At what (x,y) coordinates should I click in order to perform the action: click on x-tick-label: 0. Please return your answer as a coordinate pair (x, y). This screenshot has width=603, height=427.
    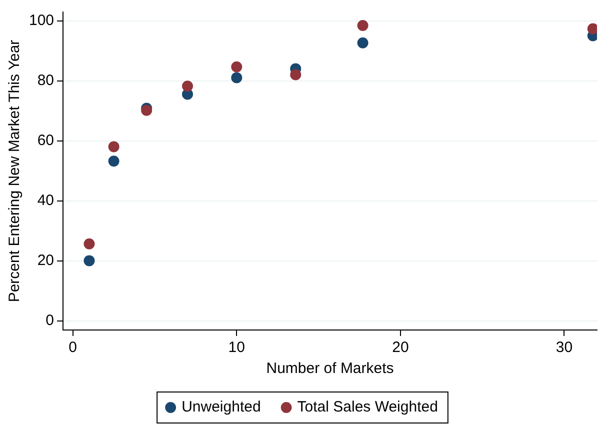
    Looking at the image, I should click on (73, 347).